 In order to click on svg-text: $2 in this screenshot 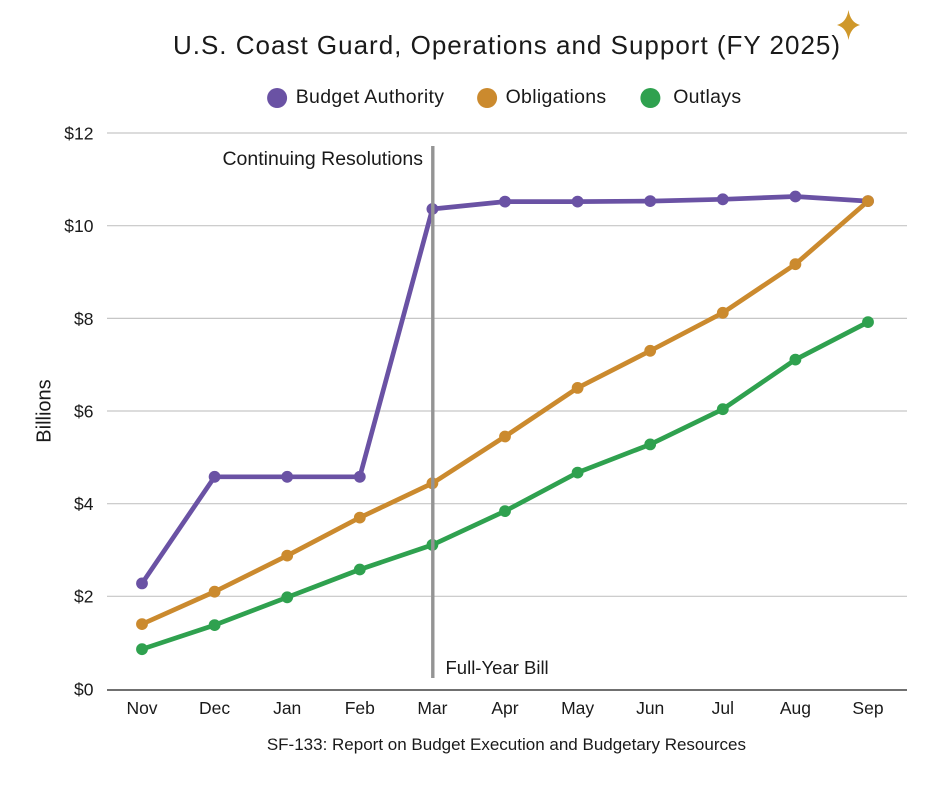, I will do `click(83, 597)`.